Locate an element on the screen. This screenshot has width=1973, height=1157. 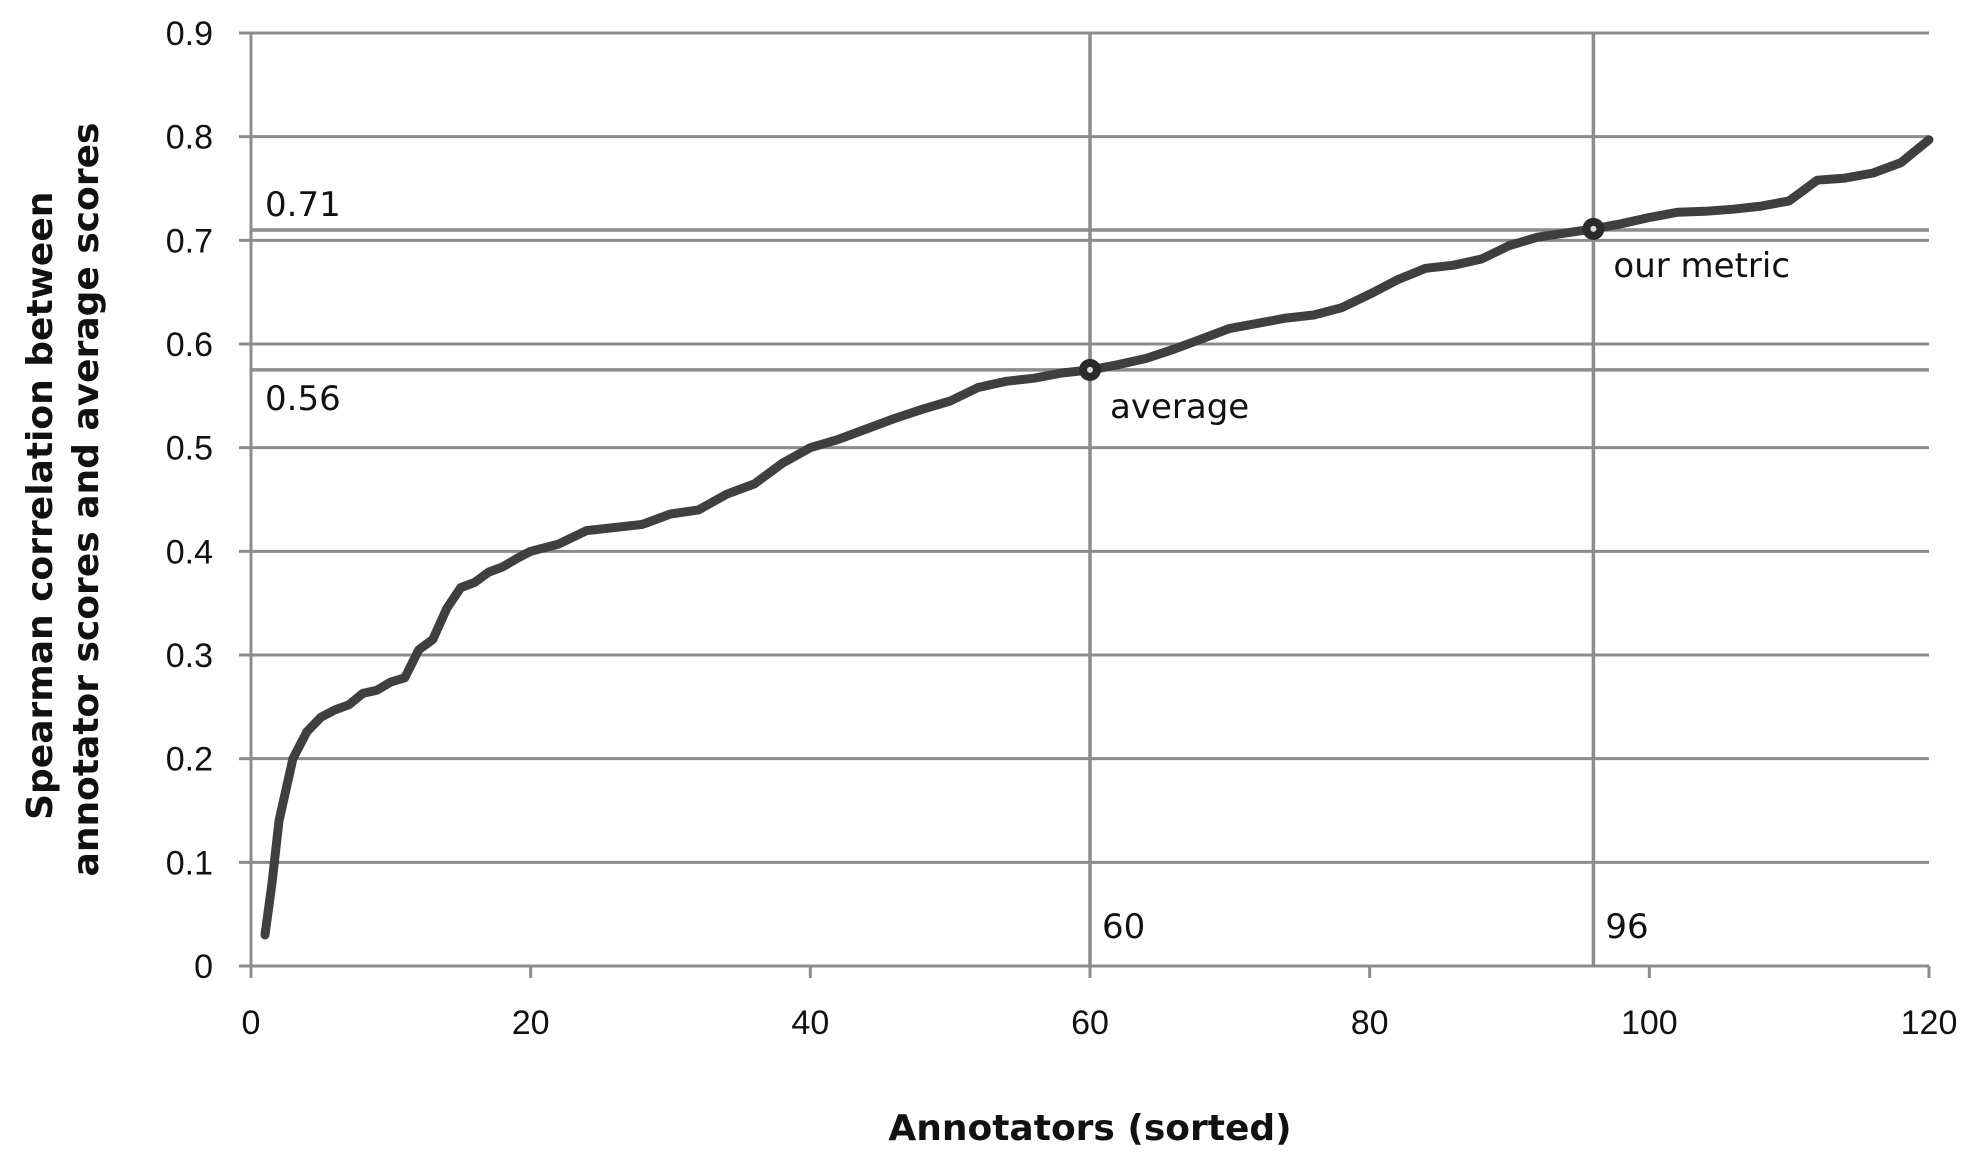
y-axis-title-line-2: annotator scores and average scores is located at coordinates (86, 500).